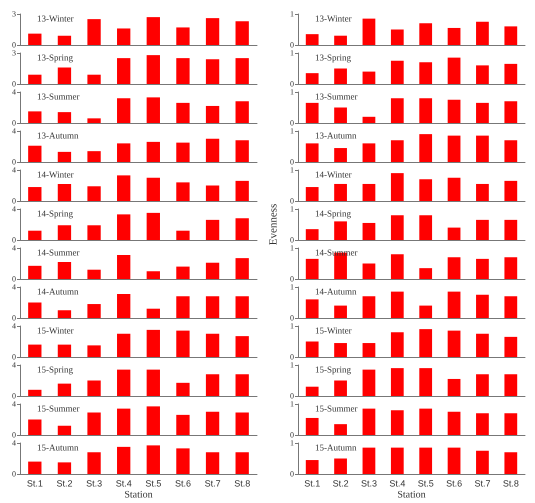 The width and height of the screenshot is (535, 503). Describe the element at coordinates (58, 291) in the screenshot. I see `chart-title: 14-Autumn` at that location.